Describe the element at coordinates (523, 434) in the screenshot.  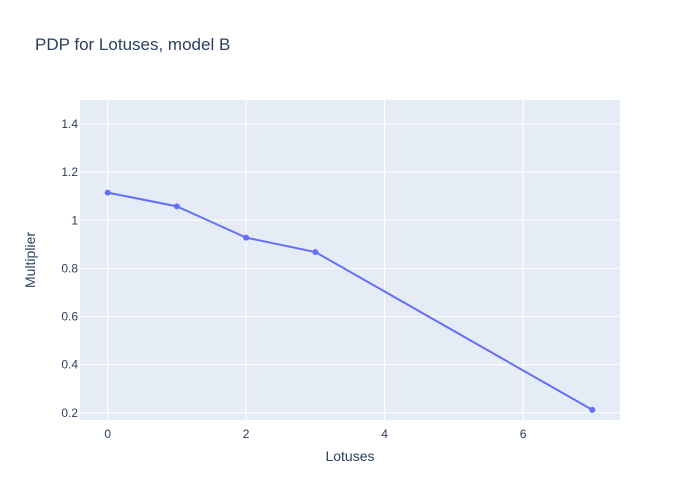
I see `x-tick-label: 6` at that location.